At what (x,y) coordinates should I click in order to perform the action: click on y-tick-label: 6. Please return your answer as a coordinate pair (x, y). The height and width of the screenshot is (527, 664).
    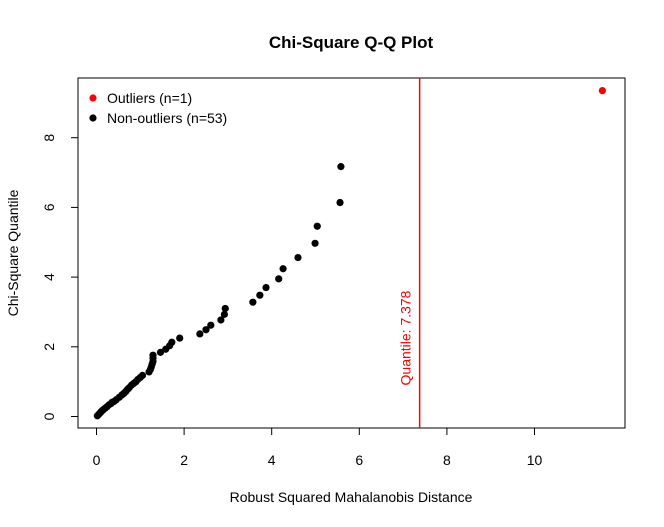
    Looking at the image, I should click on (49, 207).